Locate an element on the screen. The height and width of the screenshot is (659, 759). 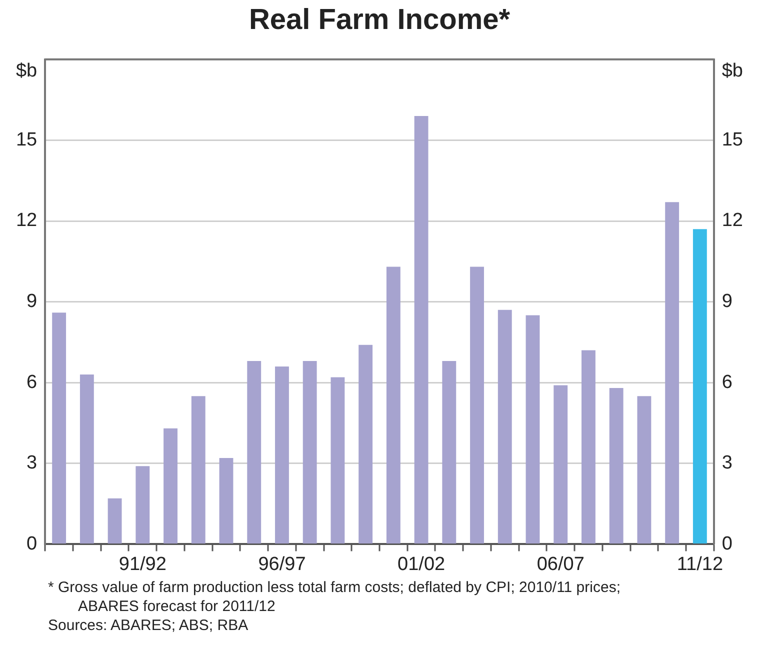
x-tick-label: 91/92 is located at coordinates (142, 564).